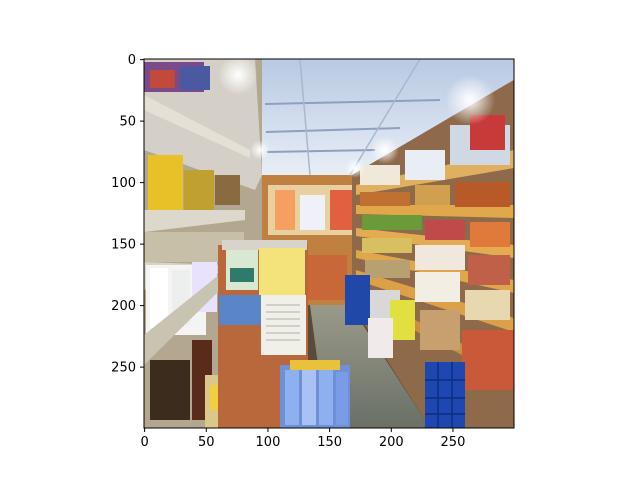 This screenshot has width=640, height=480. Describe the element at coordinates (127, 122) in the screenshot. I see `y-tick-label: 50` at that location.